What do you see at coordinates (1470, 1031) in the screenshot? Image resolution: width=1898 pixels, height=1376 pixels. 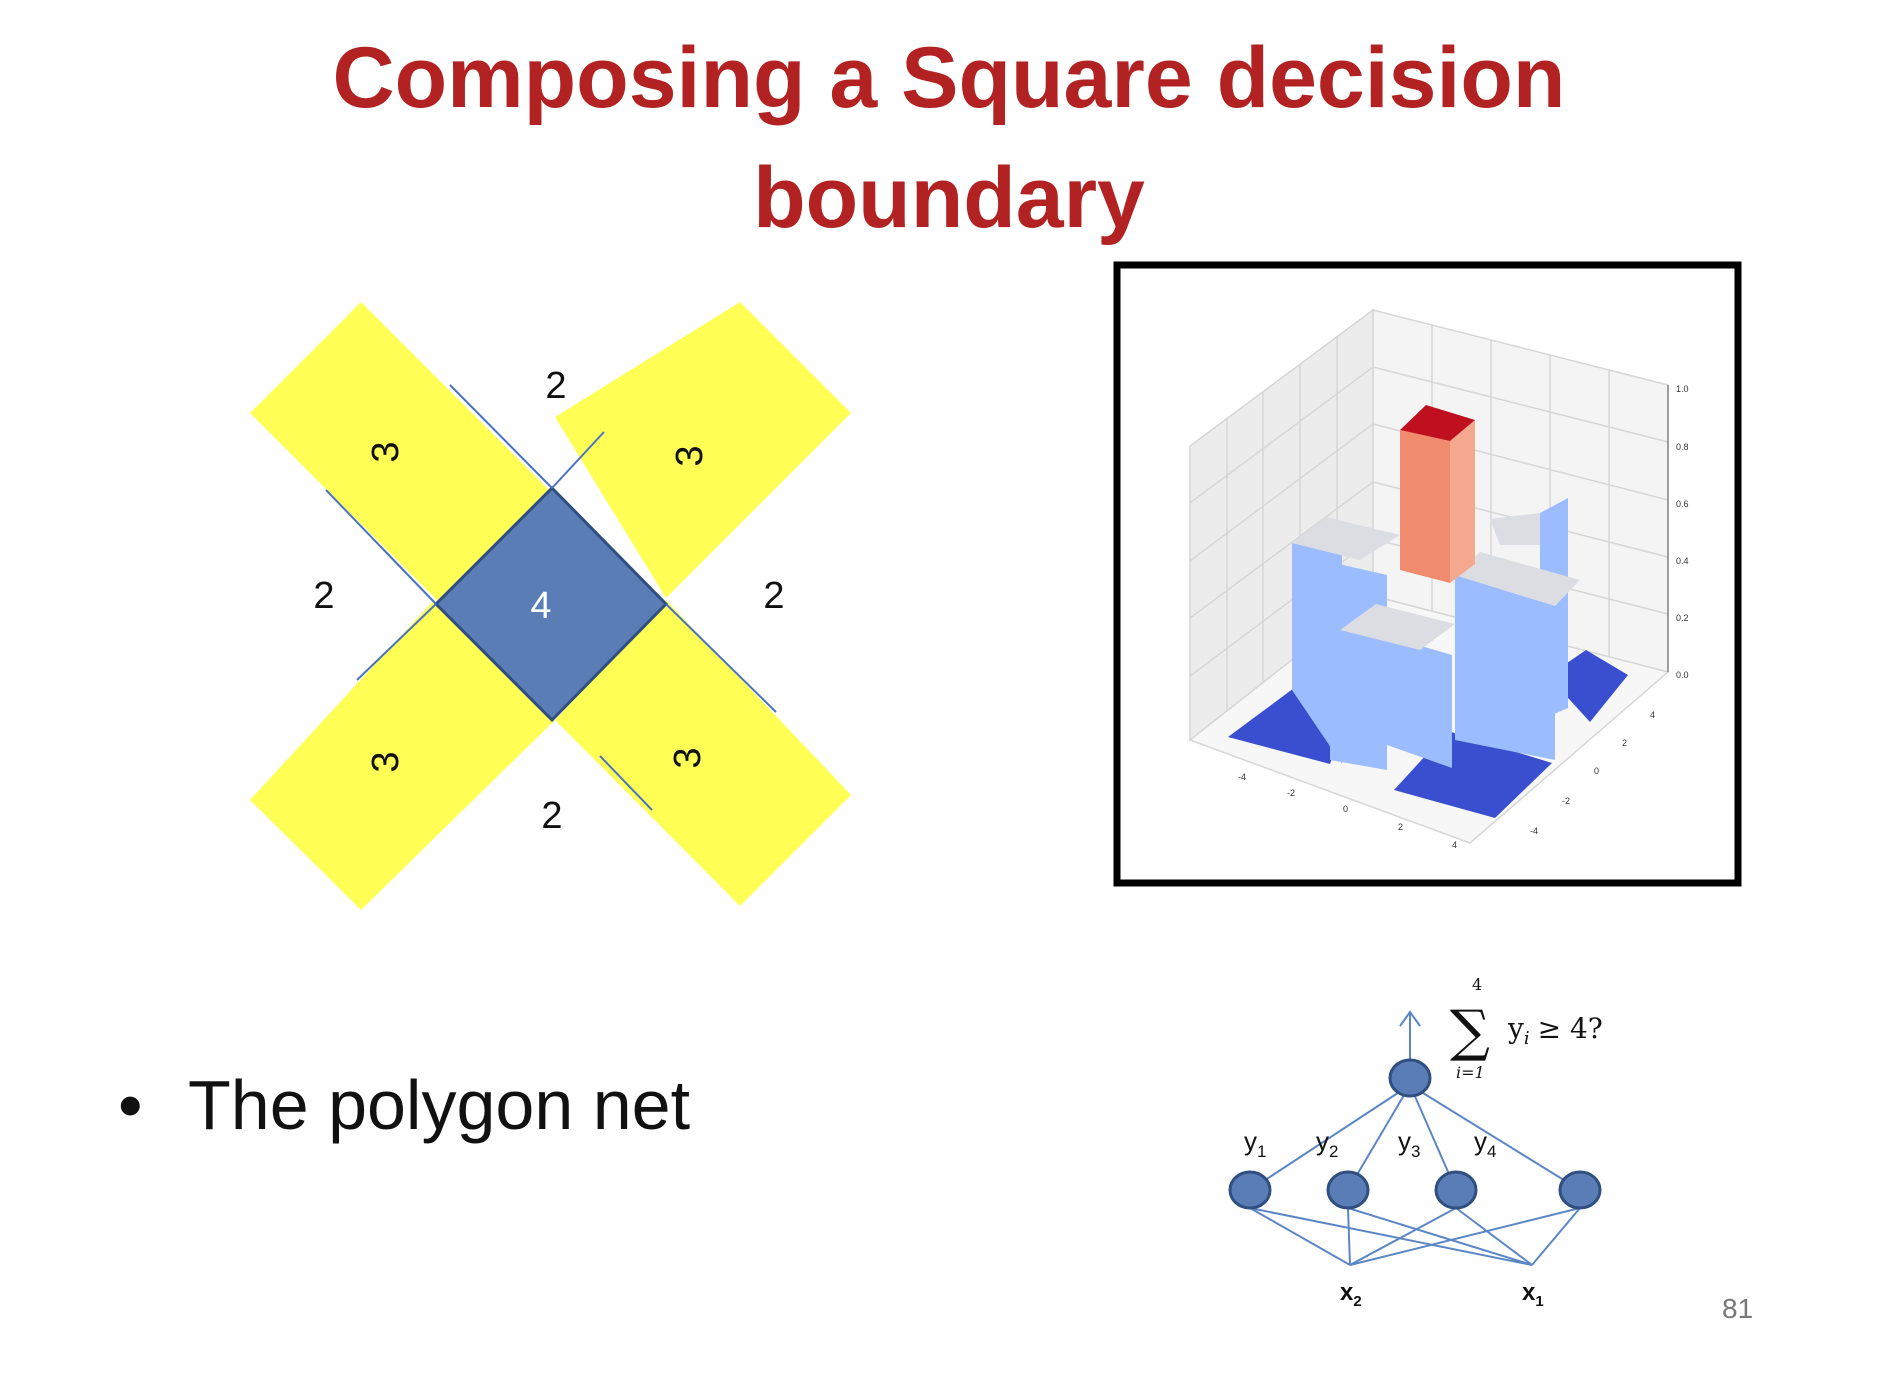 I see `sum-symbol: ∑` at bounding box center [1470, 1031].